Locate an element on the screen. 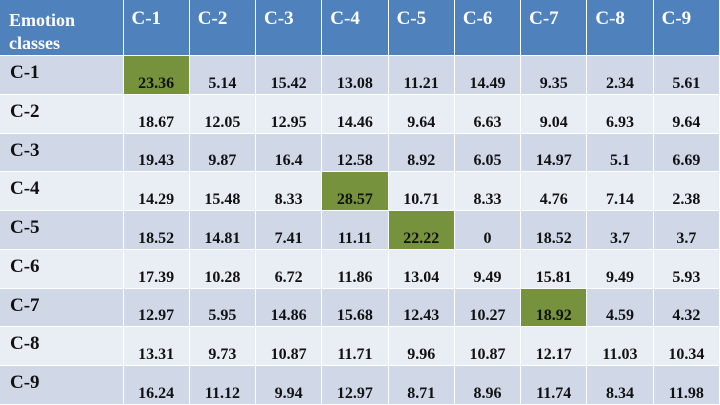 This screenshot has height=405, width=720. table-cell: 7.14 is located at coordinates (620, 192).